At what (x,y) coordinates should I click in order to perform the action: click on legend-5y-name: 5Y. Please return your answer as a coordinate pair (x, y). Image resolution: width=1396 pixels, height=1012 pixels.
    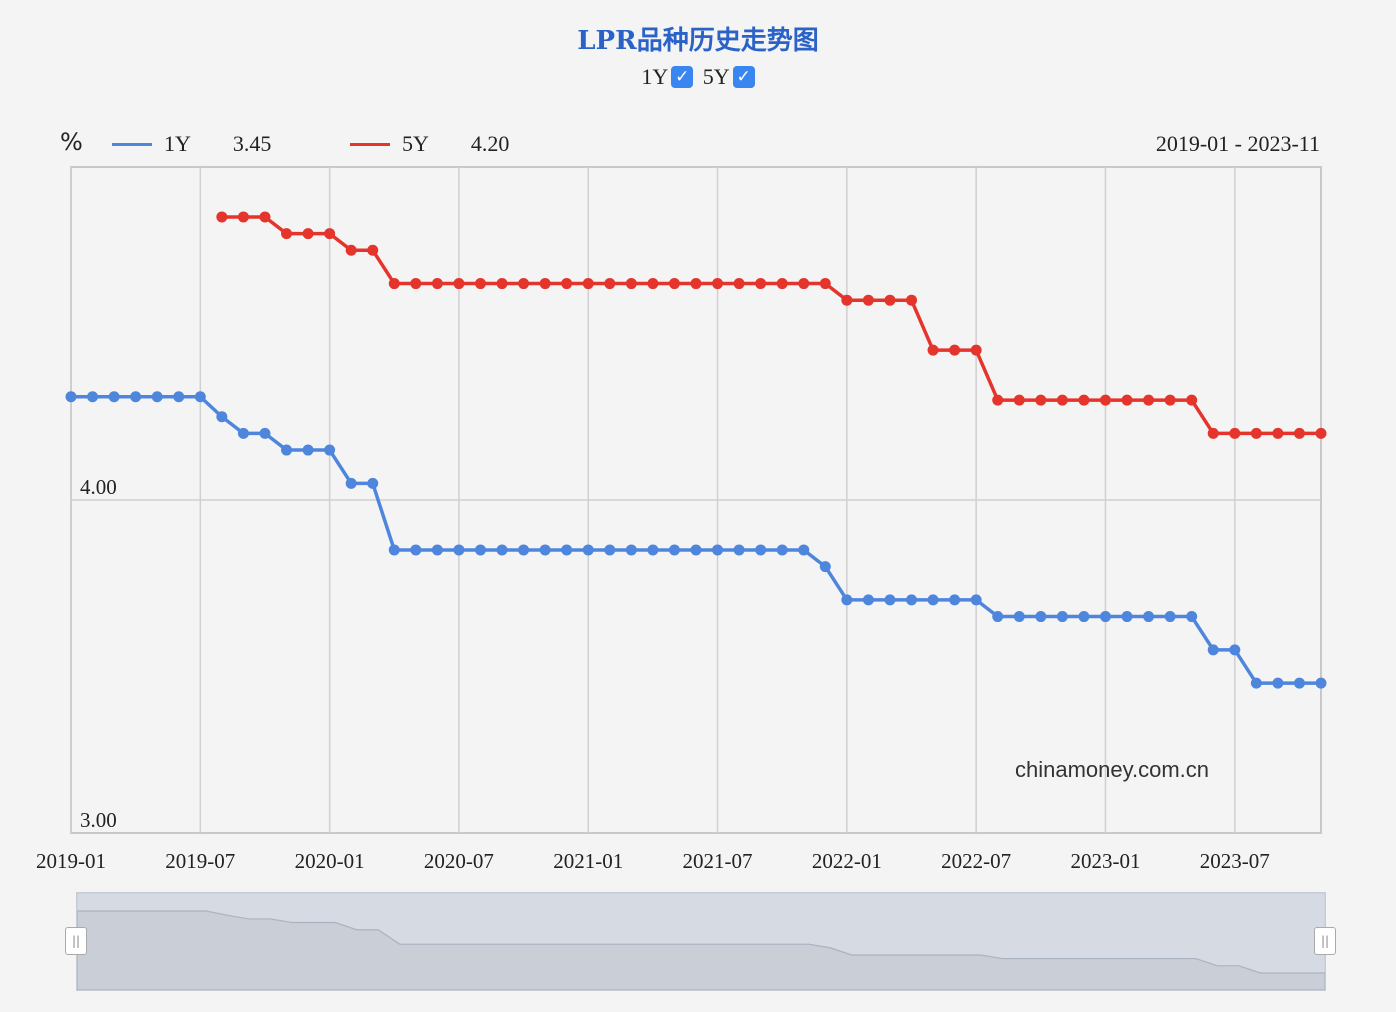
    Looking at the image, I should click on (415, 143).